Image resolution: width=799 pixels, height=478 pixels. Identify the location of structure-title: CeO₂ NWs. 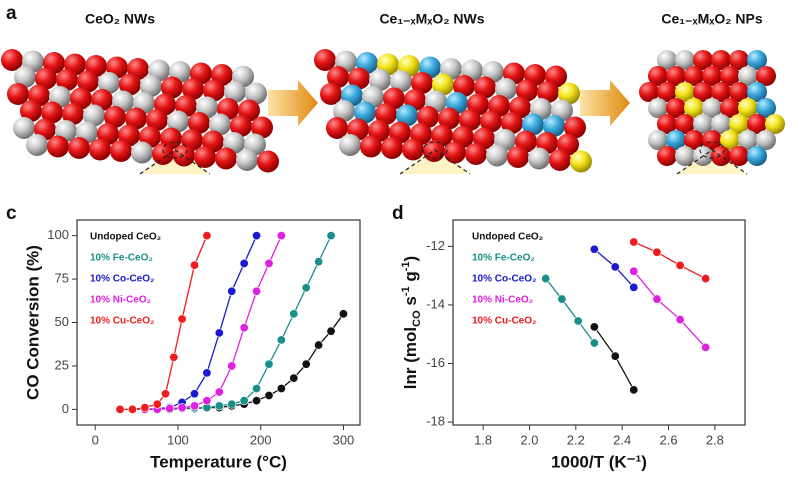
(120, 19).